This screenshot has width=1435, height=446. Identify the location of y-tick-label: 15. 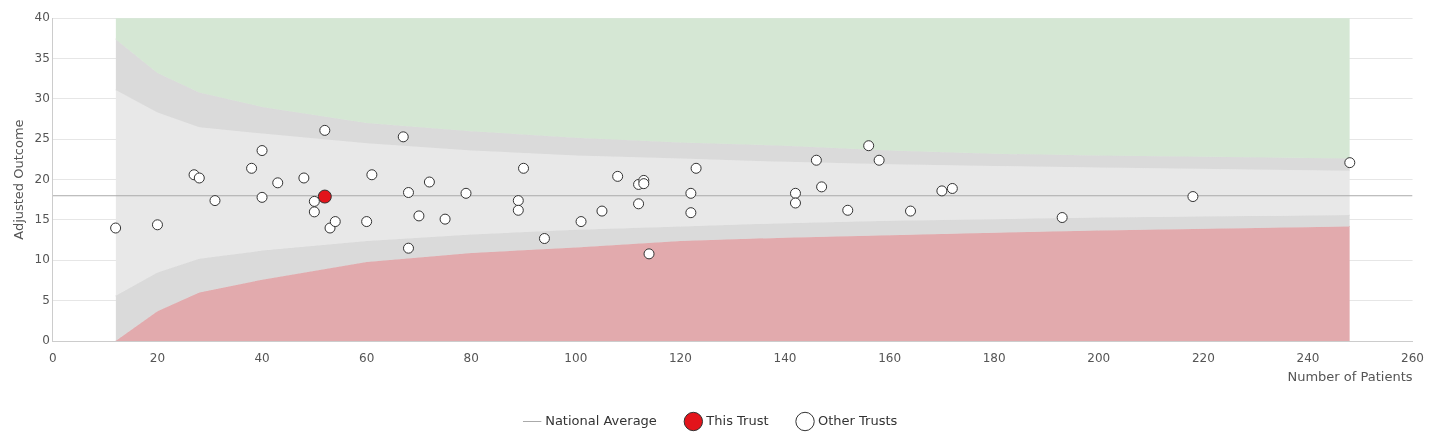
(42, 219).